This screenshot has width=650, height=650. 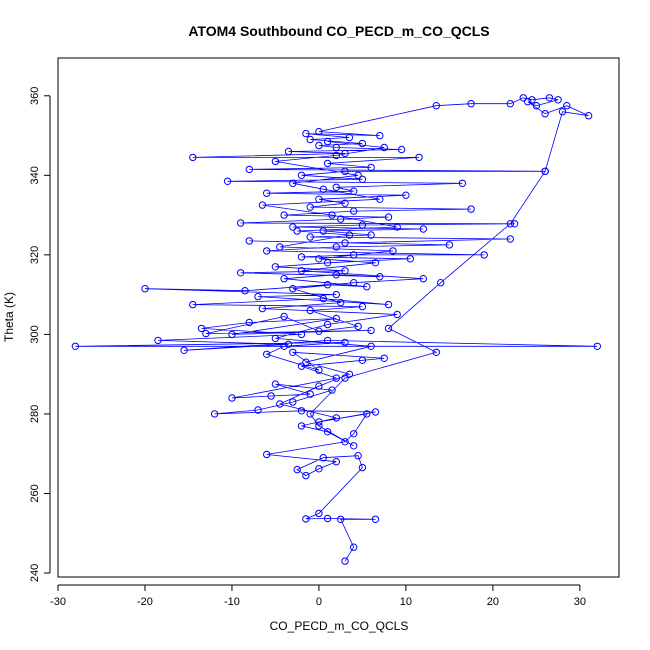 What do you see at coordinates (493, 602) in the screenshot?
I see `x-tick-label: 20` at bounding box center [493, 602].